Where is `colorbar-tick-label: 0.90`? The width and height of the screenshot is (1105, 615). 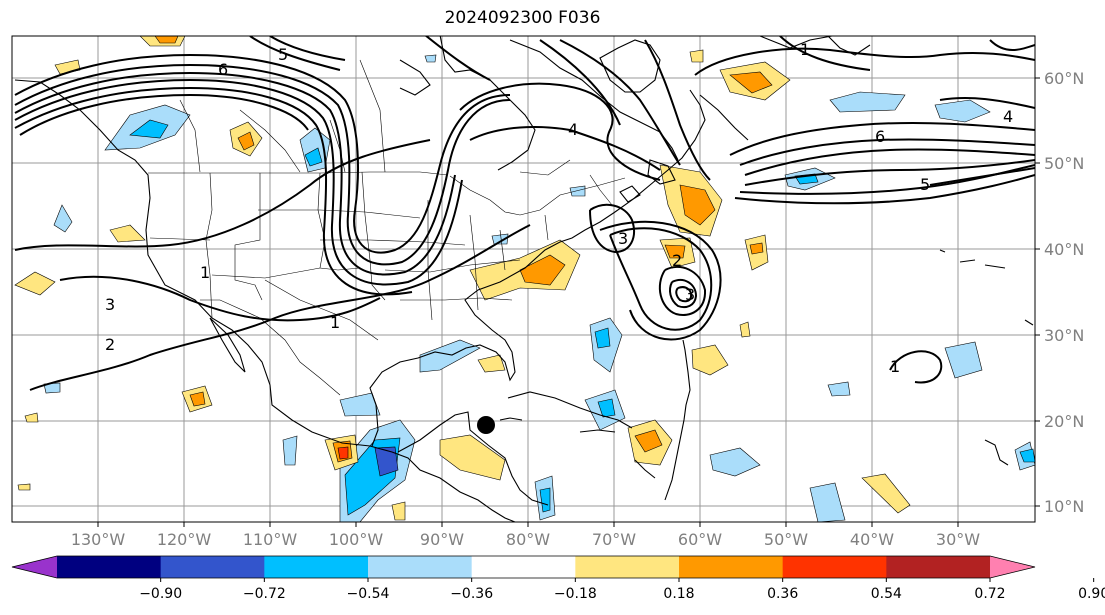 colorbar-tick-label: 0.90 is located at coordinates (1091, 594).